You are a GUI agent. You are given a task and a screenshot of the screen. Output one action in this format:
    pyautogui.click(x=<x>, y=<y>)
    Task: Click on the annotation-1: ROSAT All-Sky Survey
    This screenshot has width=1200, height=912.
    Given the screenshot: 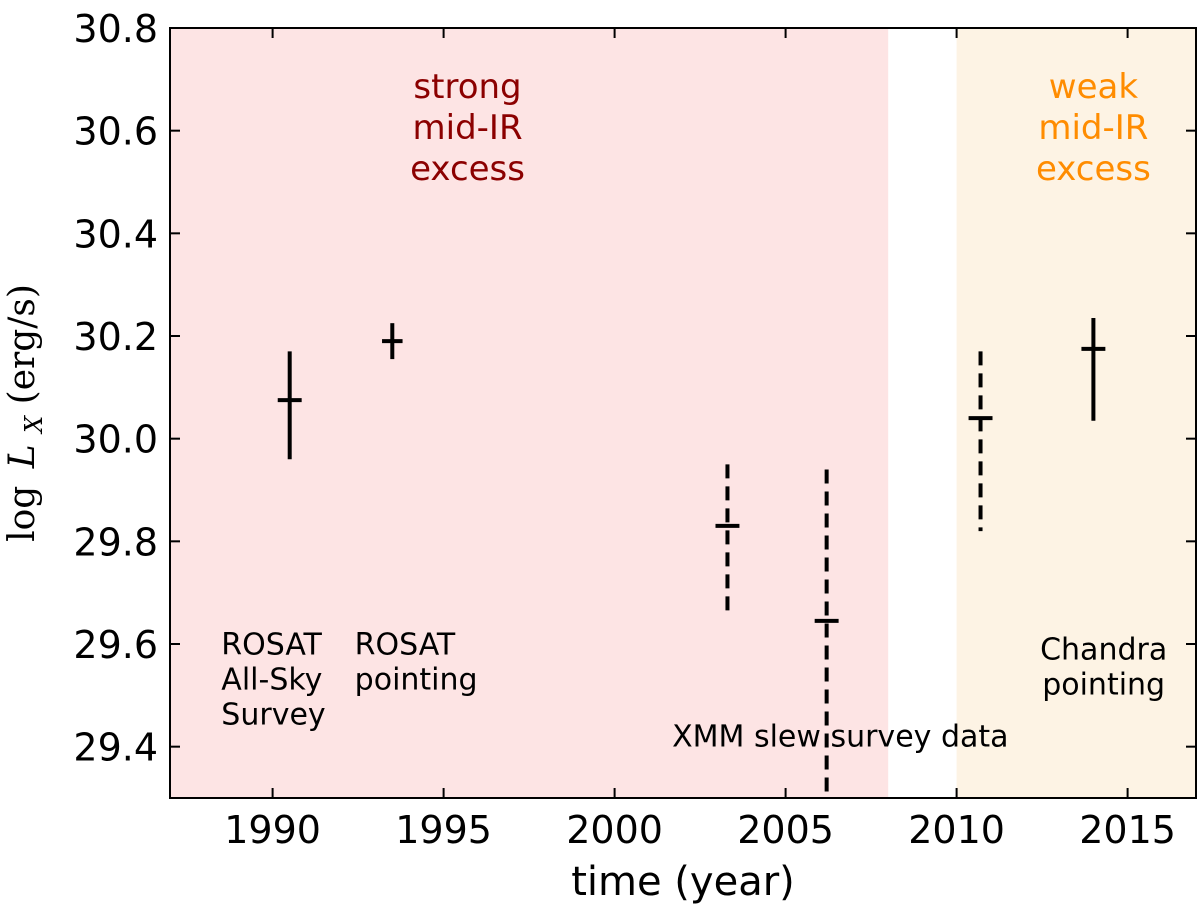 What is the action you would take?
    pyautogui.click(x=273, y=679)
    